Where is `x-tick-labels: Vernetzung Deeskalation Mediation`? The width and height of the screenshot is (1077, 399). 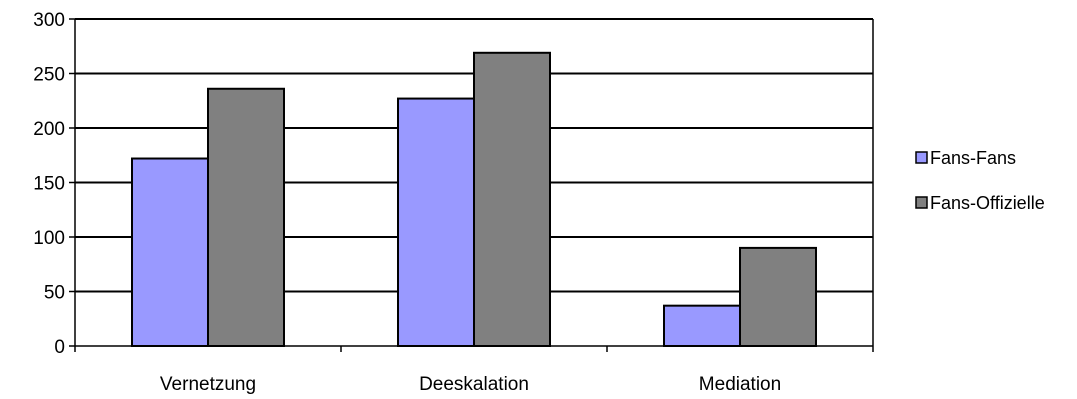
x-tick-labels: Vernetzung Deeskalation Mediation is located at coordinates (470, 384).